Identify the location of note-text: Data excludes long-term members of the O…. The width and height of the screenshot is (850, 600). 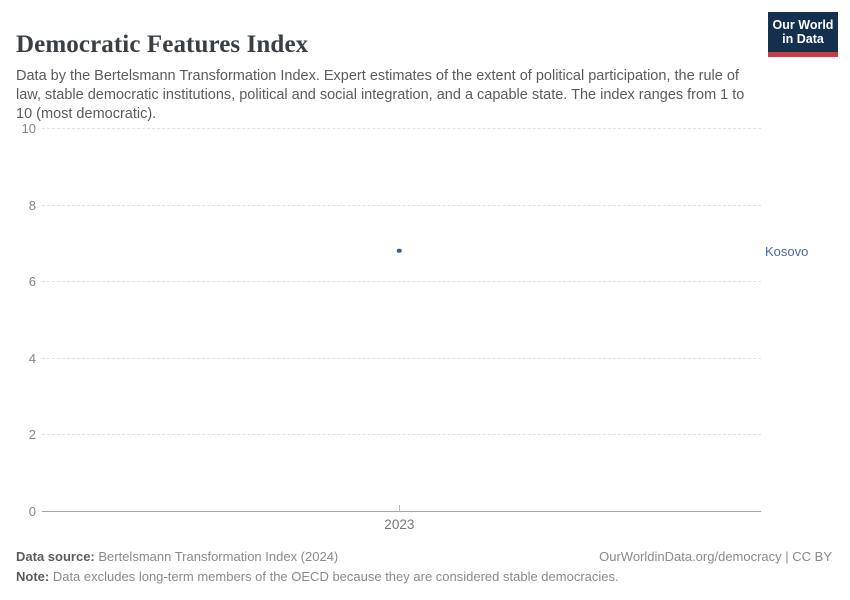
(334, 576).